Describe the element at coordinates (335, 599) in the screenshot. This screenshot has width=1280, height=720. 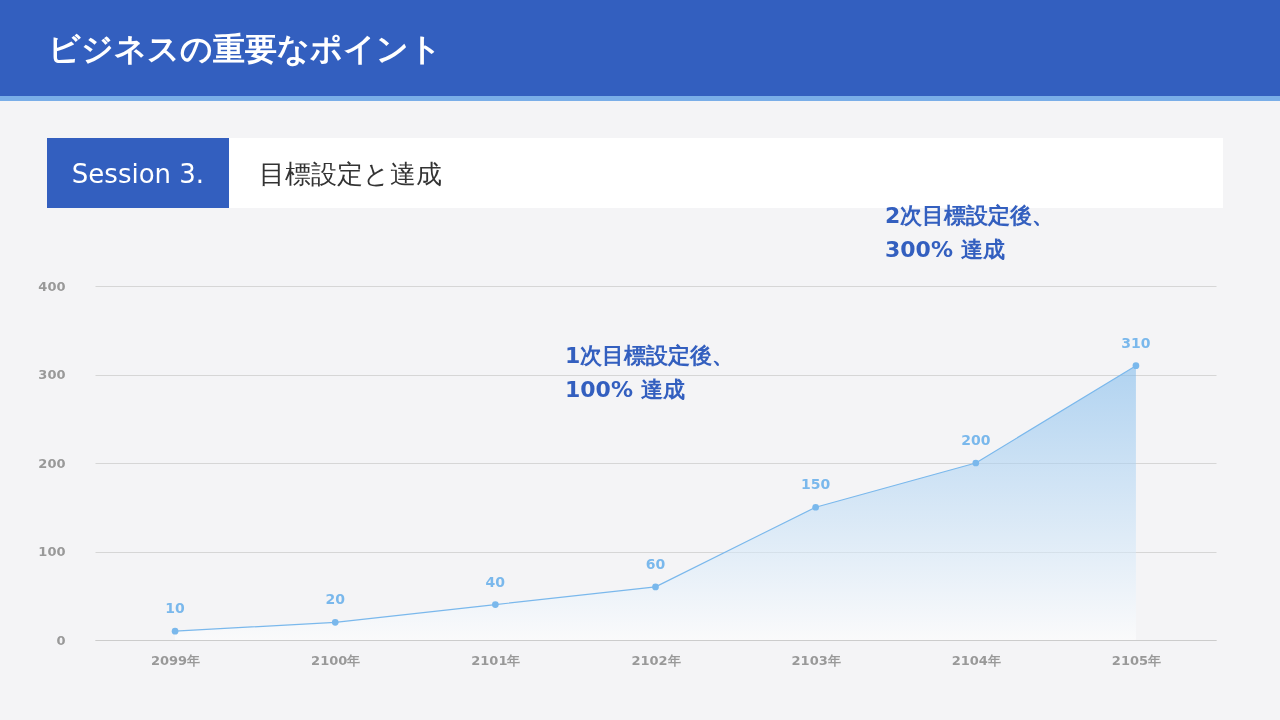
I see `data-label: 20` at that location.